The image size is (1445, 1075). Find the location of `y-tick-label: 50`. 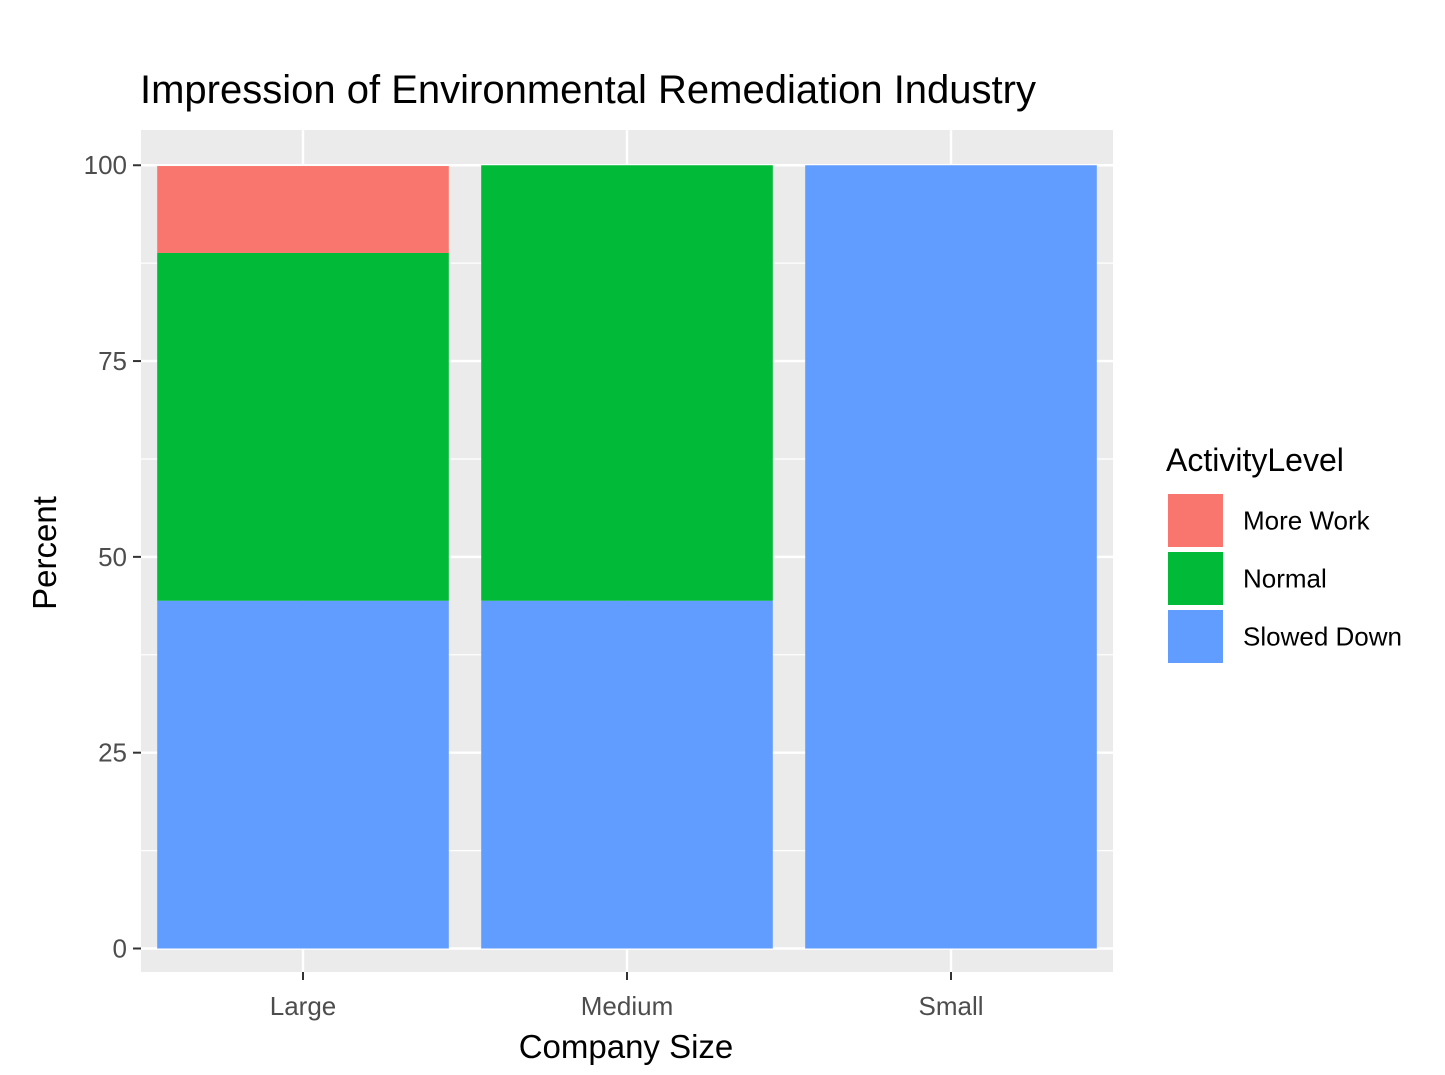

y-tick-label: 50 is located at coordinates (112, 557).